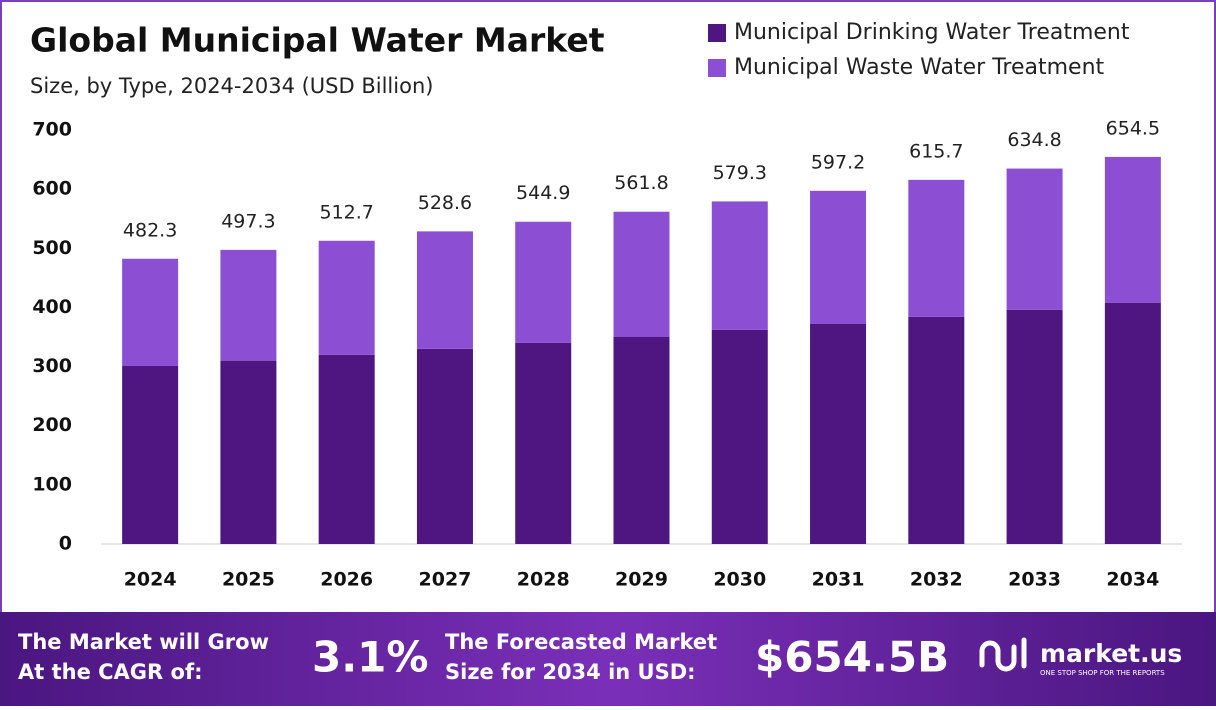  Describe the element at coordinates (65, 544) in the screenshot. I see `y-tick-label: 0` at that location.